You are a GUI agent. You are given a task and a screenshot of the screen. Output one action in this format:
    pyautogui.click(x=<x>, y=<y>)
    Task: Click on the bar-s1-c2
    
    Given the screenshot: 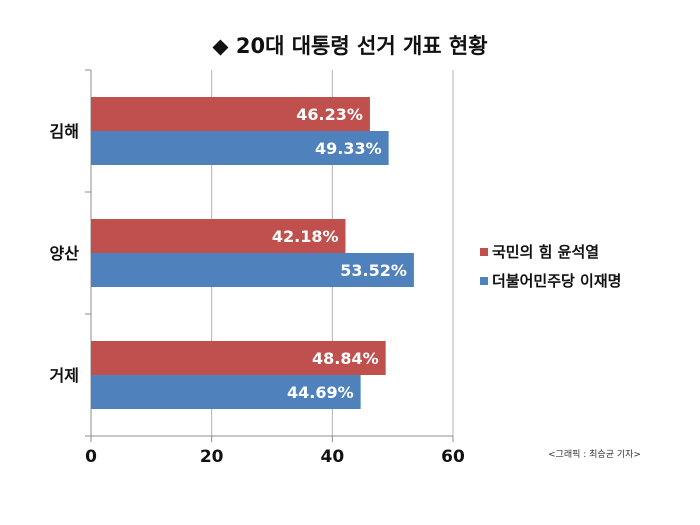 What is the action you would take?
    pyautogui.click(x=226, y=392)
    